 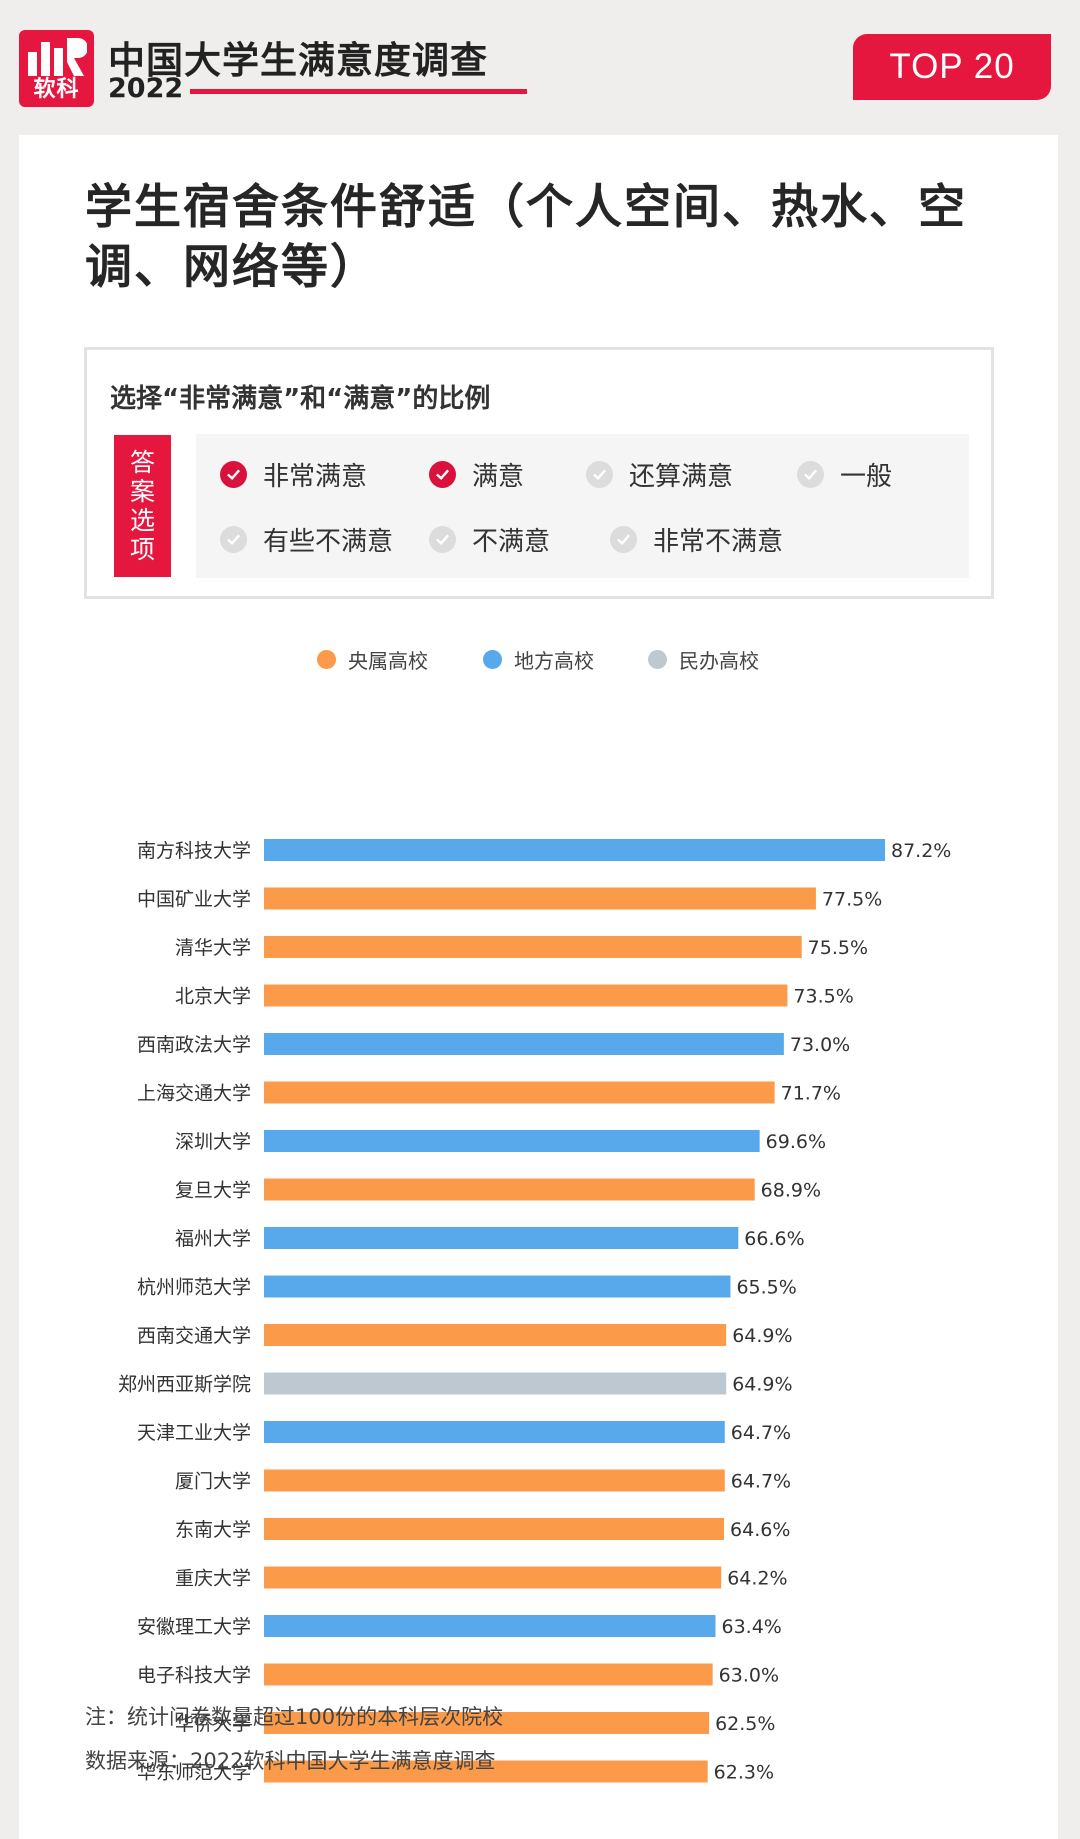 I want to click on top-20-badge: TOP 20, so click(x=952, y=67).